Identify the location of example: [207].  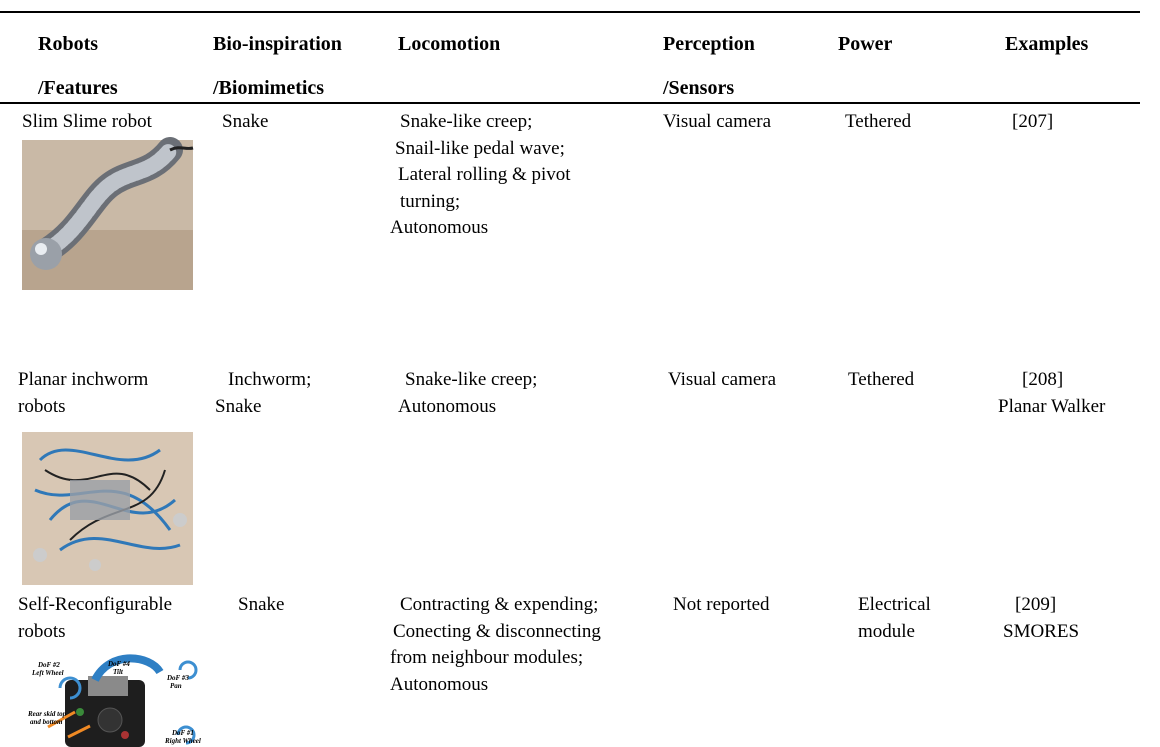
(1033, 121).